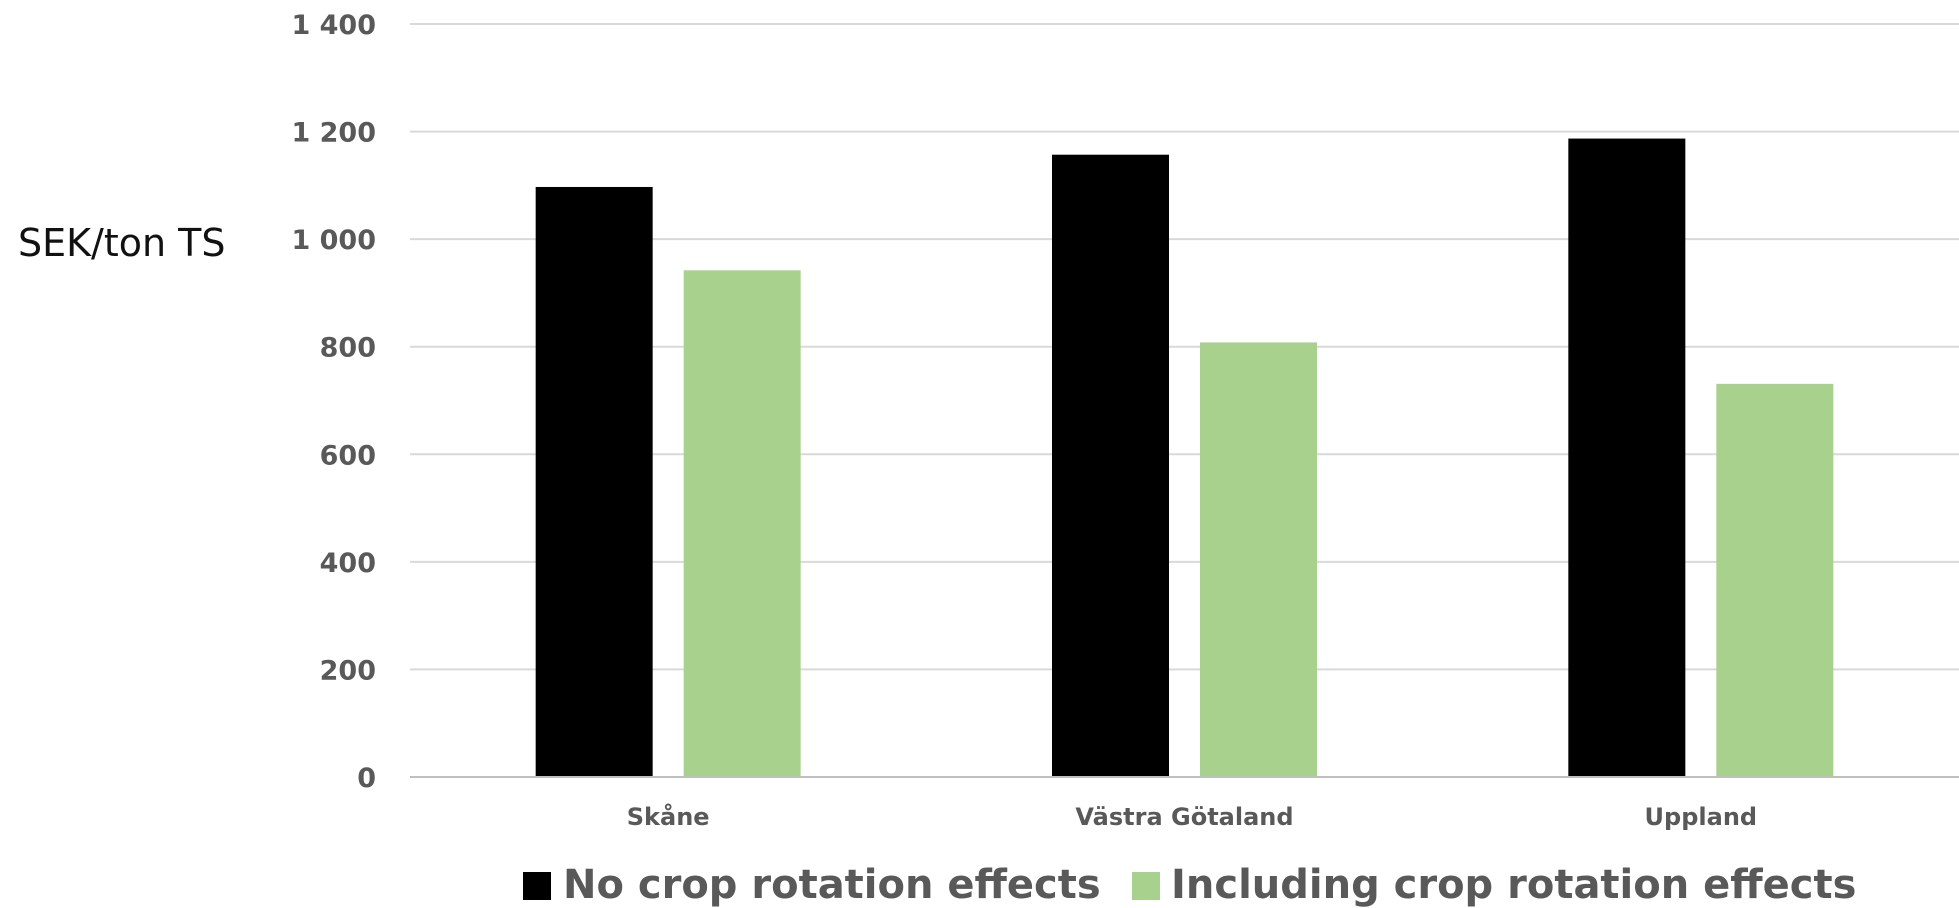  I want to click on y-axis-label: SEK/ton TS, so click(122, 243).